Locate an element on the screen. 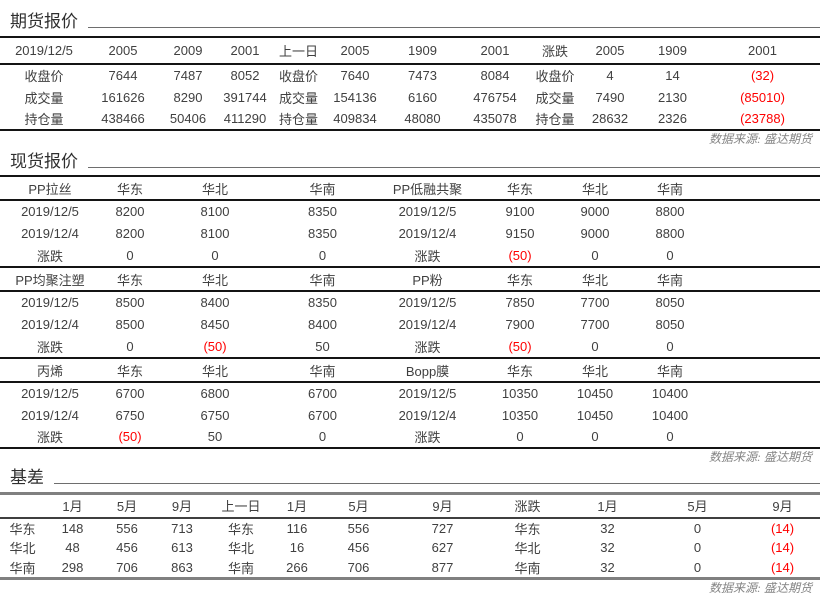 This screenshot has height=614, width=820. table-cell: 7700 is located at coordinates (595, 302).